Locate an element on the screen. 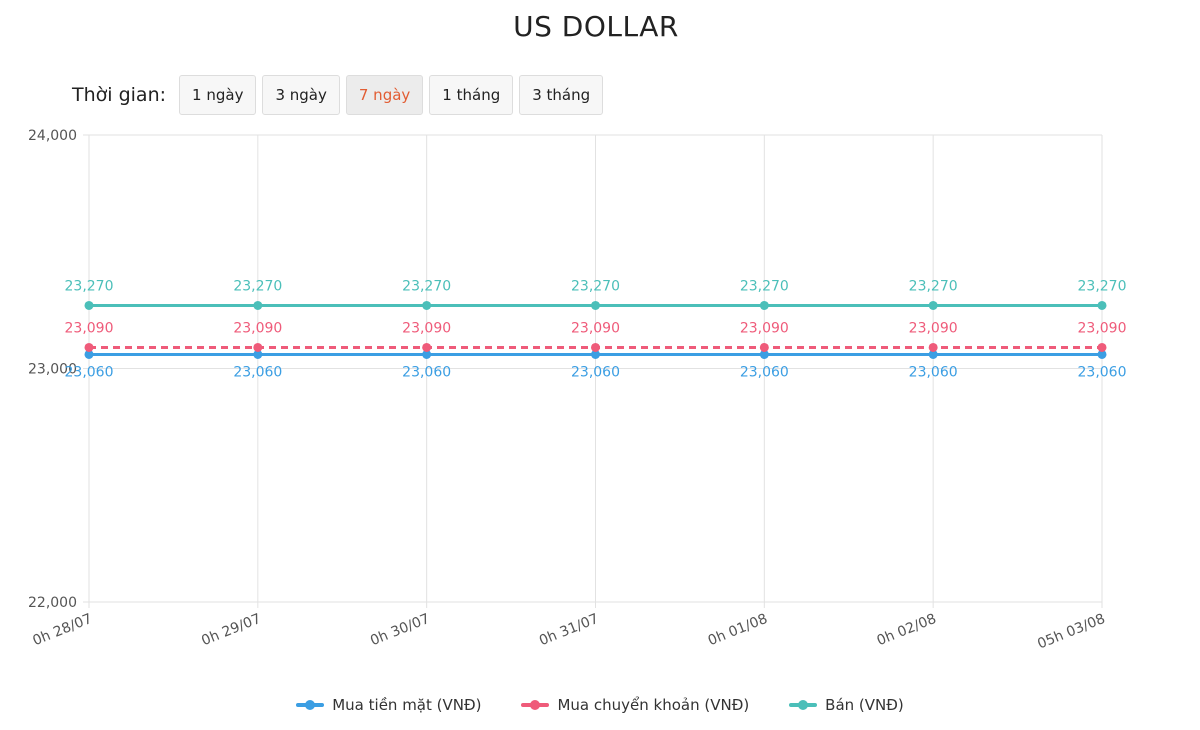 The image size is (1200, 730). legend-item-cash-buy: Mua tiền mặt (VNĐ) is located at coordinates (388, 705).